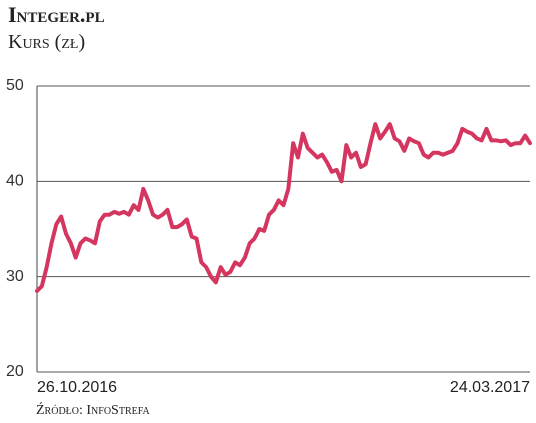  Describe the element at coordinates (56, 14) in the screenshot. I see `chart-title: Integer.pl` at that location.